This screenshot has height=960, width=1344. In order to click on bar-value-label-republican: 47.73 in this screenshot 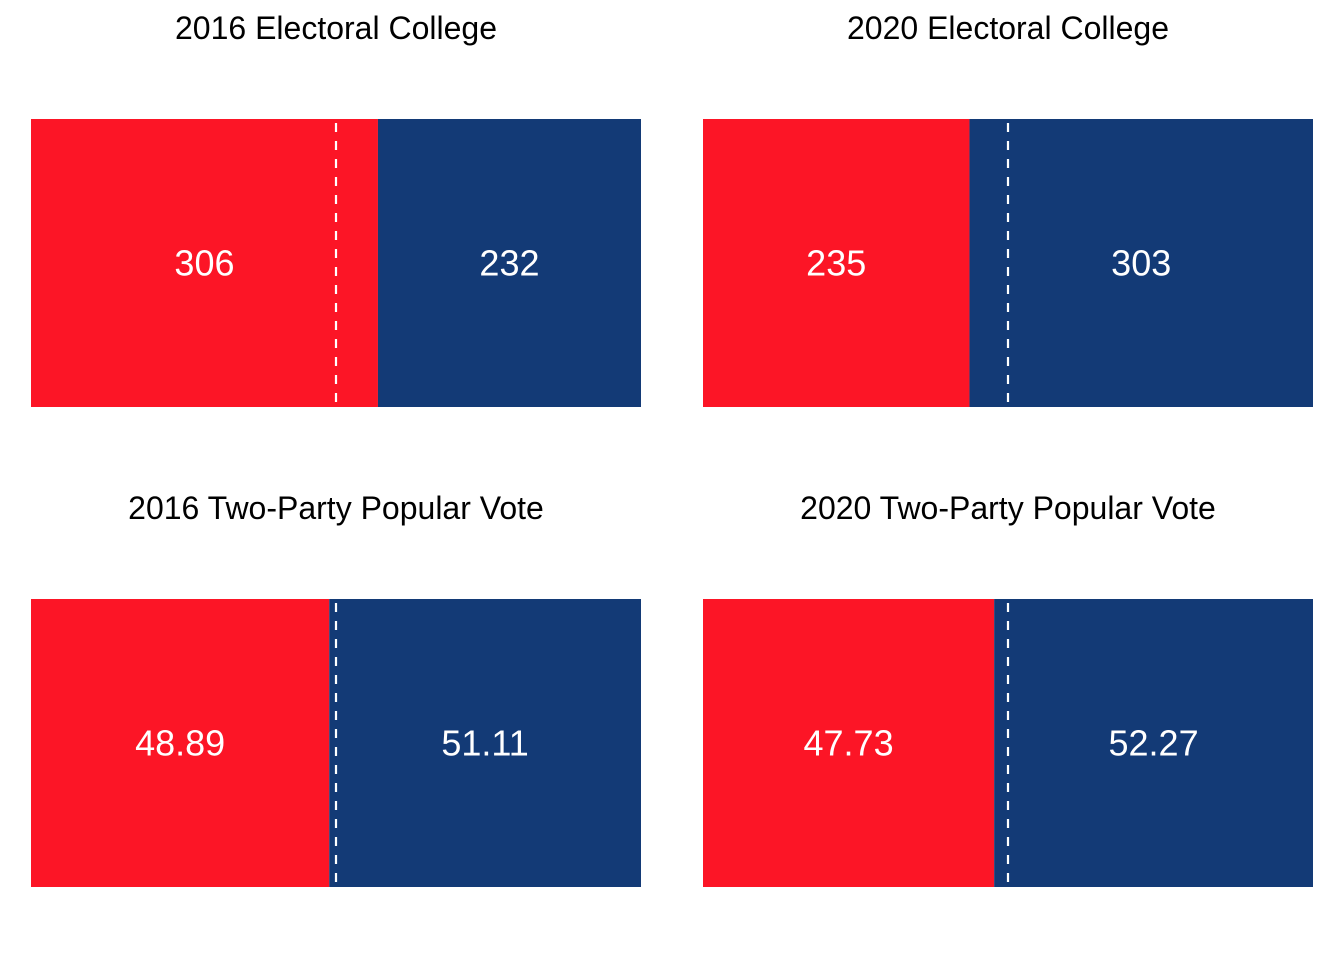, I will do `click(849, 743)`.